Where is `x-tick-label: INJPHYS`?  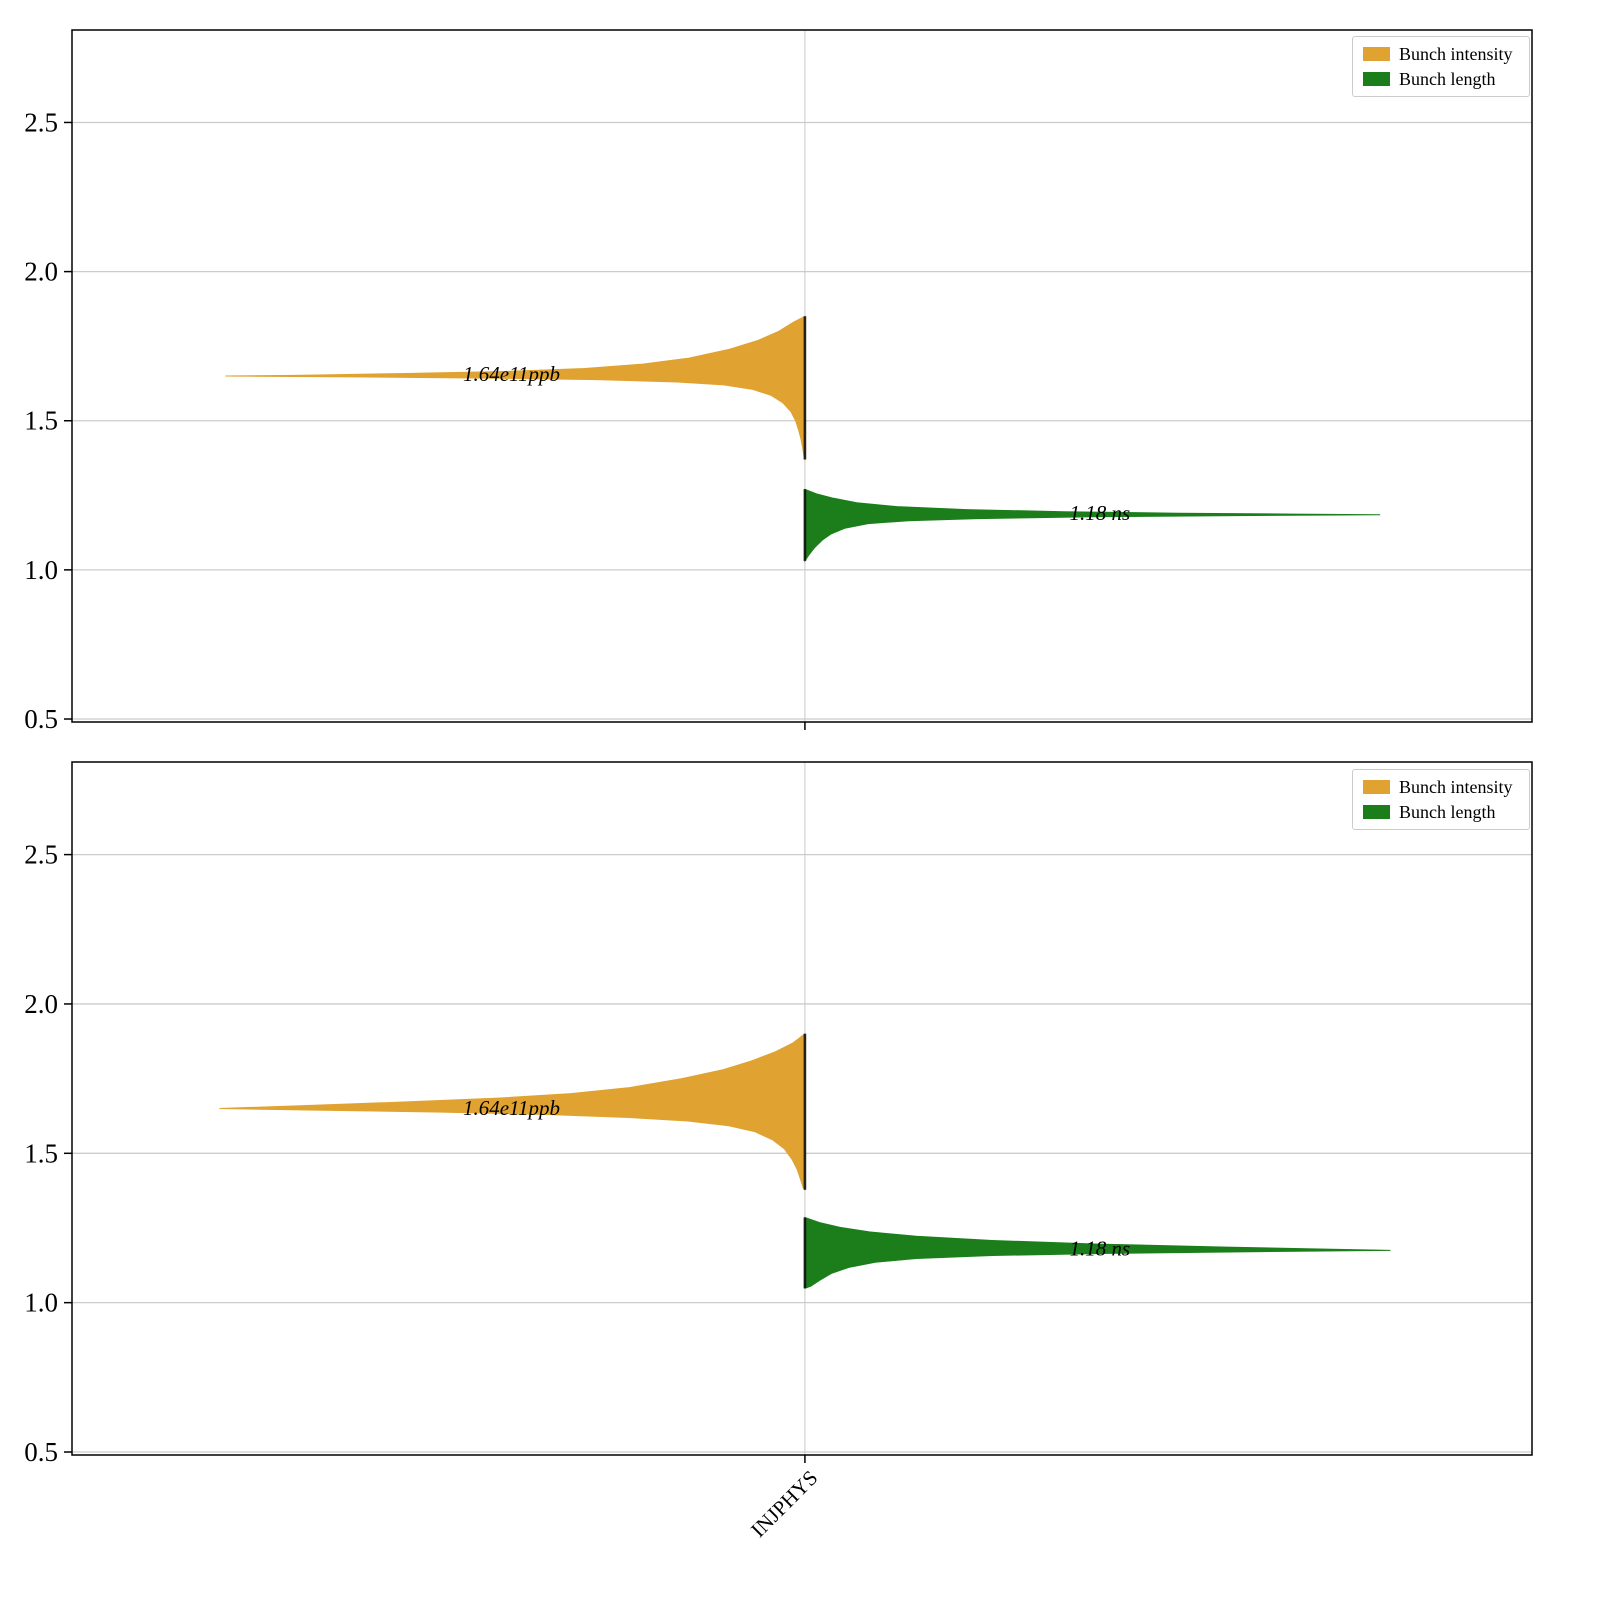 x-tick-label: INJPHYS is located at coordinates (784, 1504).